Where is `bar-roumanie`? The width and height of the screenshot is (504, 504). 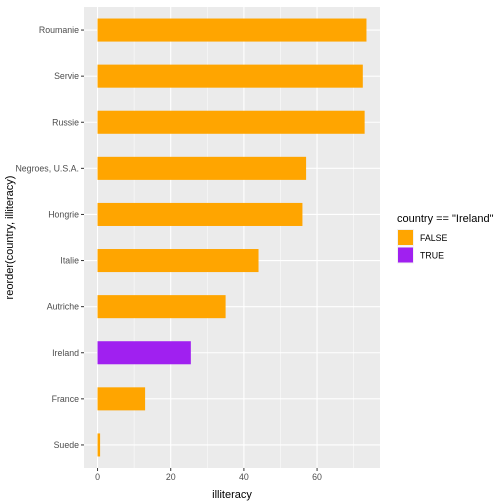 bar-roumanie is located at coordinates (232, 30).